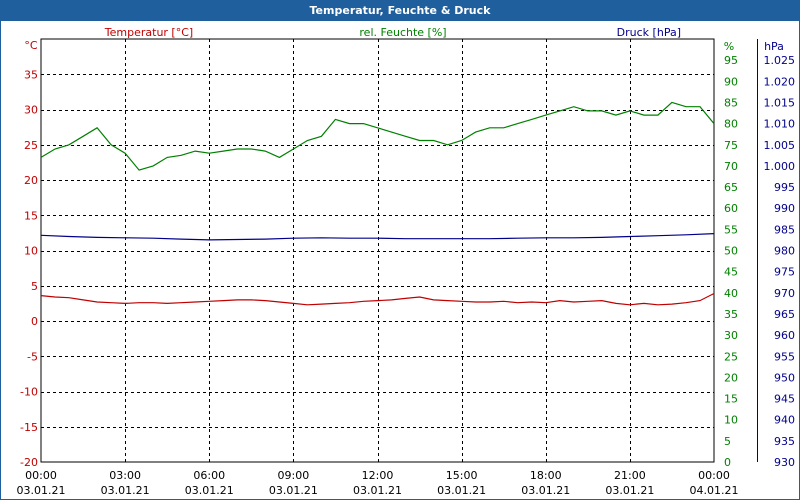 Image resolution: width=800 pixels, height=500 pixels. What do you see at coordinates (649, 32) in the screenshot?
I see `label-pressure: Druck [hPa]` at bounding box center [649, 32].